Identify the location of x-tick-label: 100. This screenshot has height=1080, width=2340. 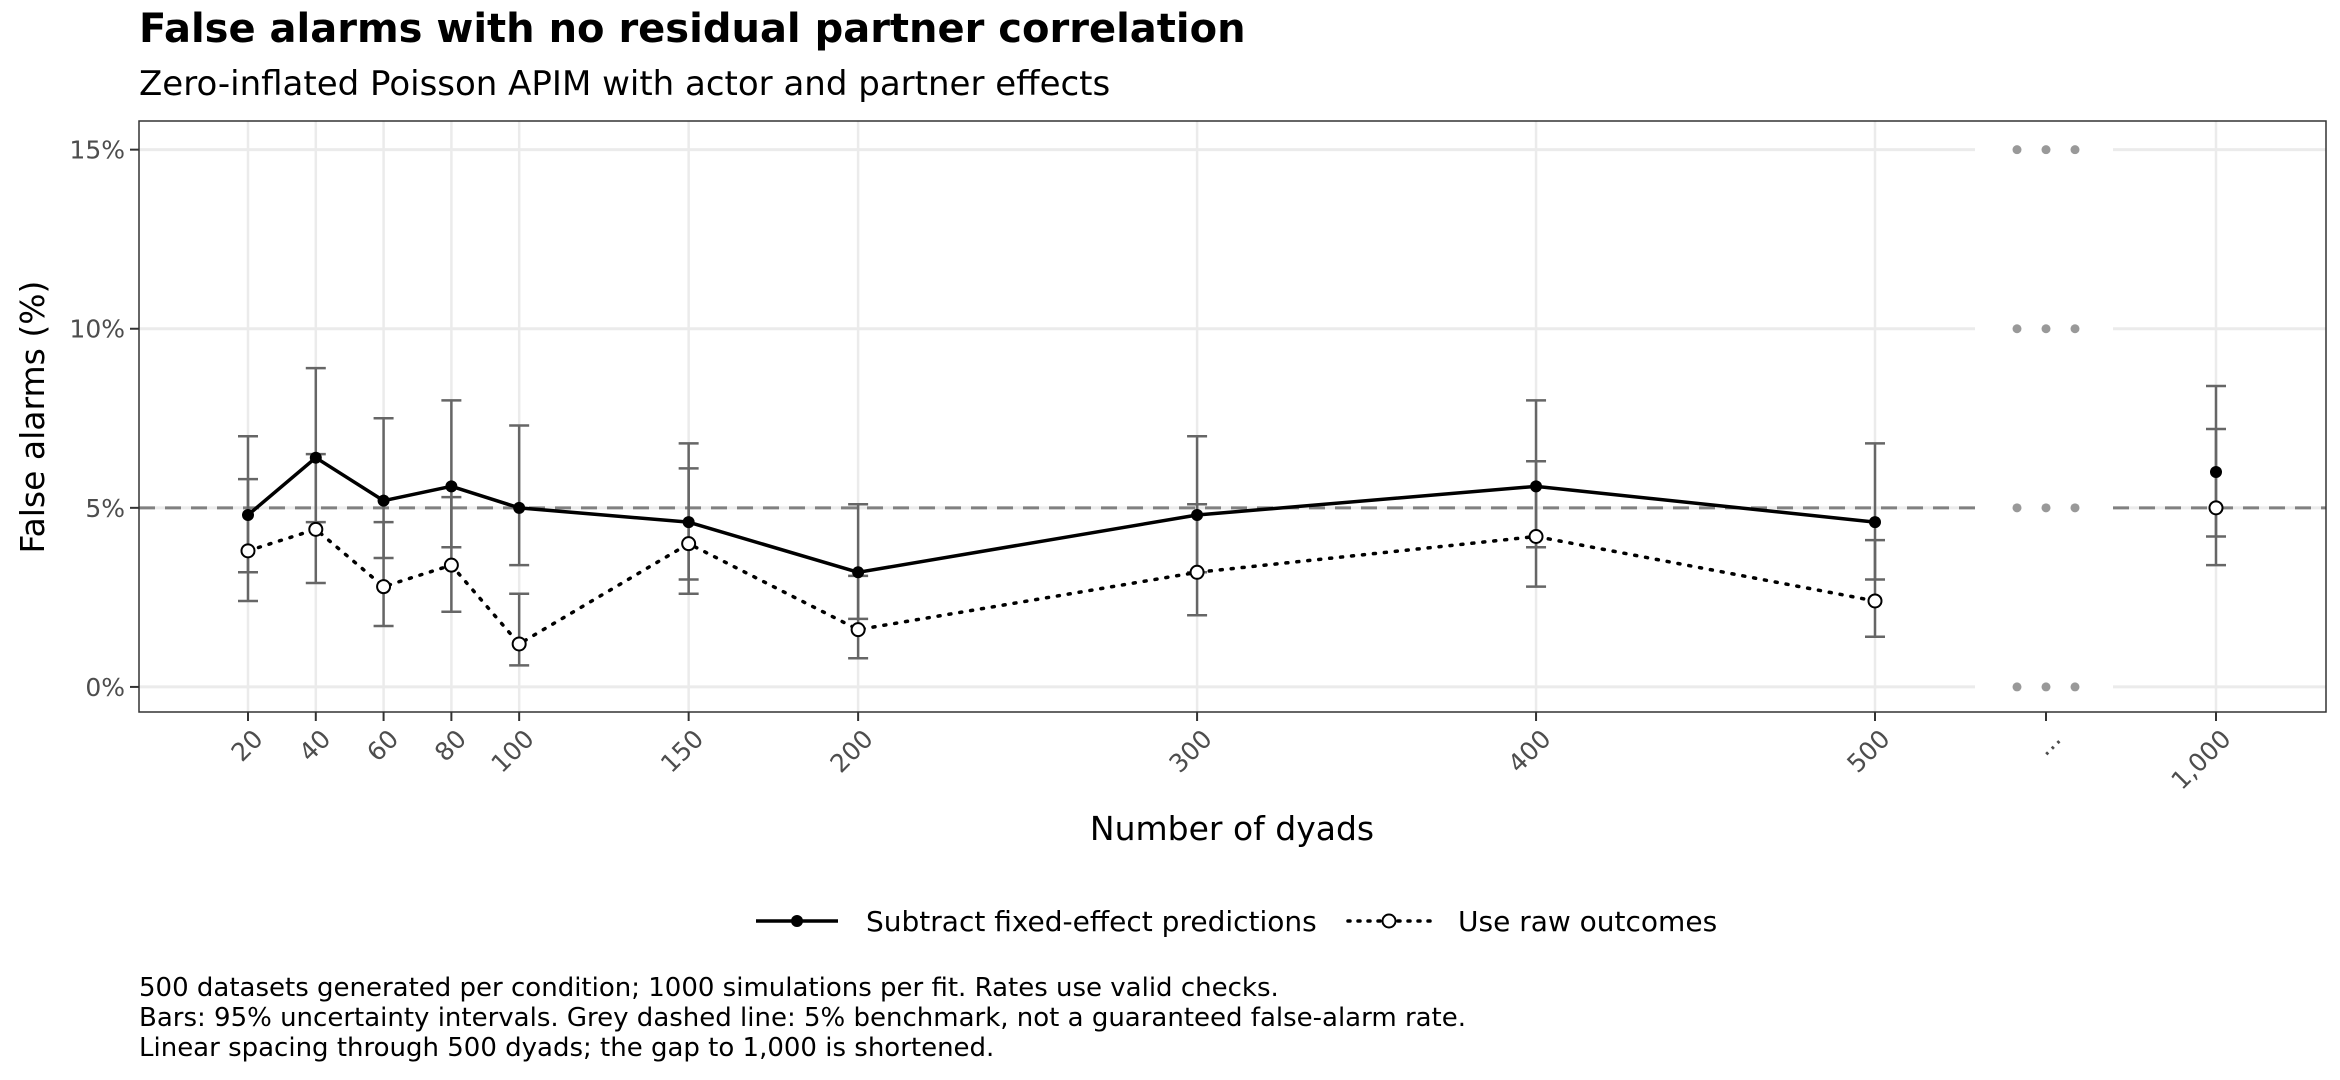
(513, 751).